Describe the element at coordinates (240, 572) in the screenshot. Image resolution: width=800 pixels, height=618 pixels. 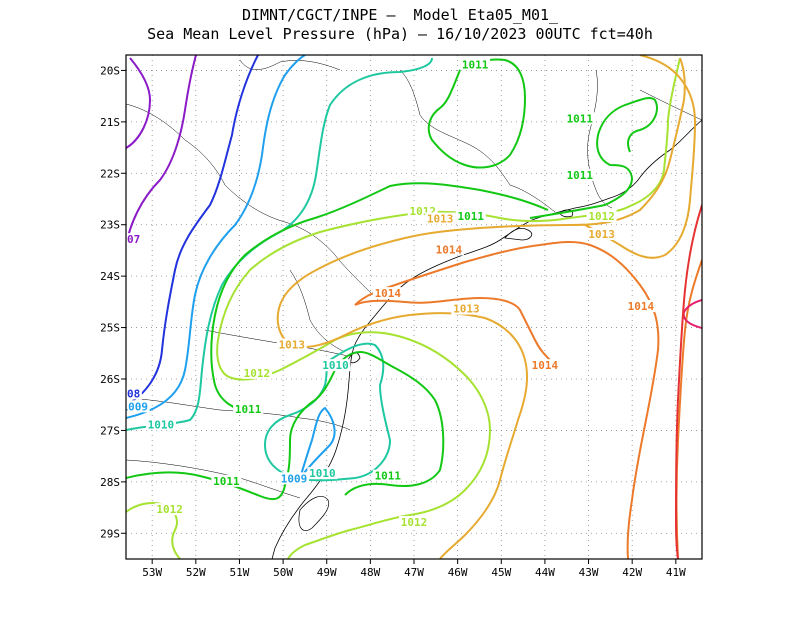
I see `lon-tick-label: 51W` at that location.